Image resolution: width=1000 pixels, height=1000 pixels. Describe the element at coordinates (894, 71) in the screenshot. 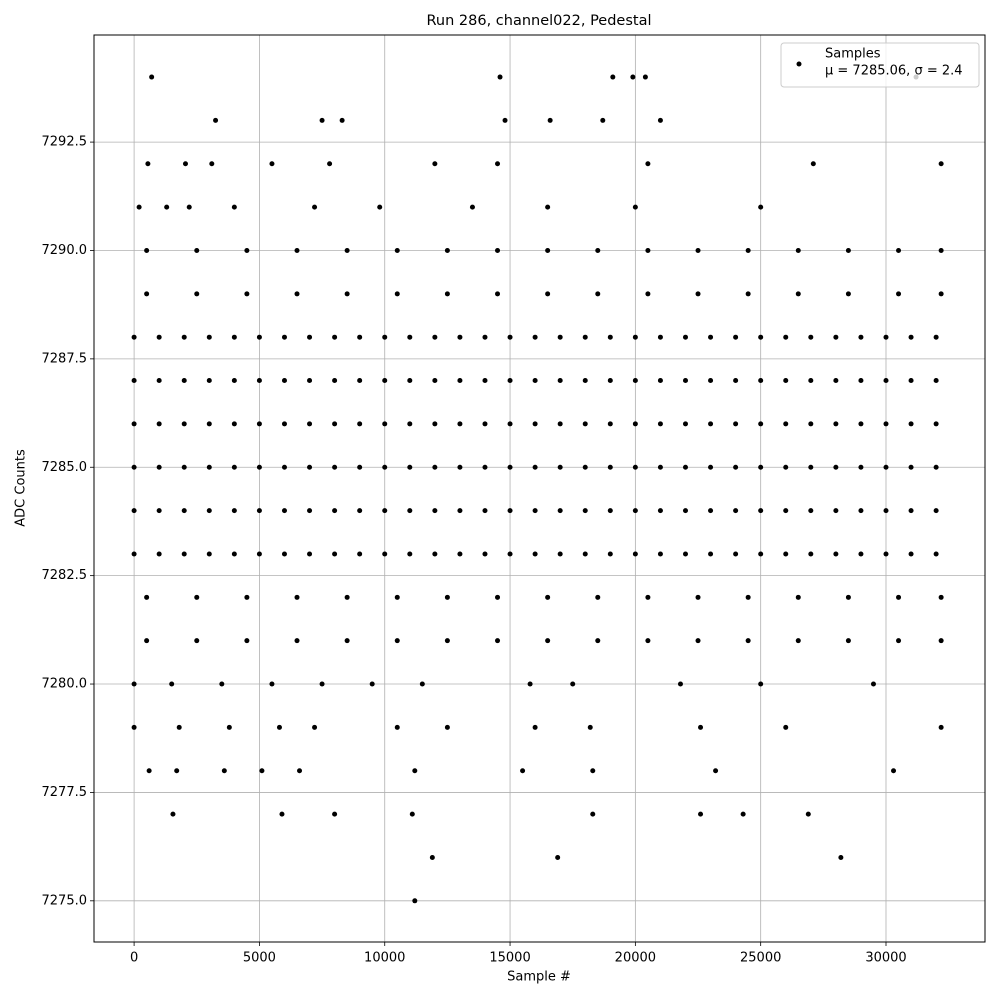

I see `legend-note: μ = 7285.06, σ = 2.4` at that location.